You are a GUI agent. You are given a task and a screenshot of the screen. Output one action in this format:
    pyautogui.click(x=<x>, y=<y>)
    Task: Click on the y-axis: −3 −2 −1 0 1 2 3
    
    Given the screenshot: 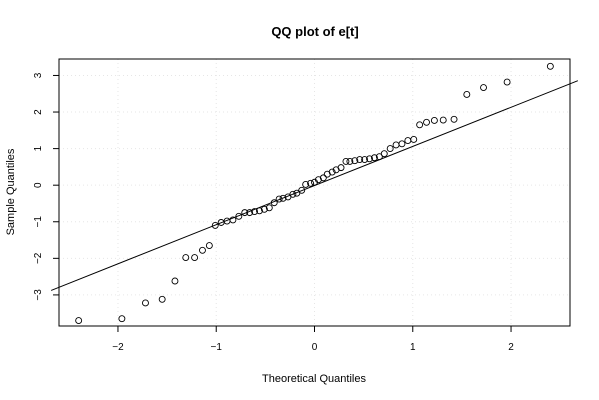 What is the action you would take?
    pyautogui.click(x=46, y=186)
    